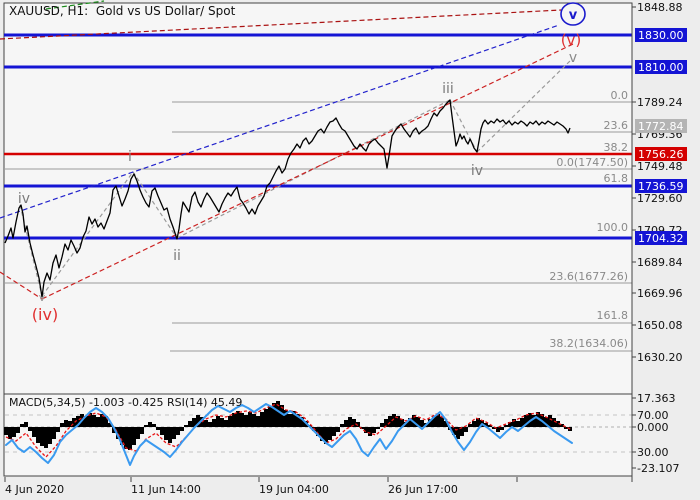  I want to click on wave-label-v: (v), so click(571, 40).